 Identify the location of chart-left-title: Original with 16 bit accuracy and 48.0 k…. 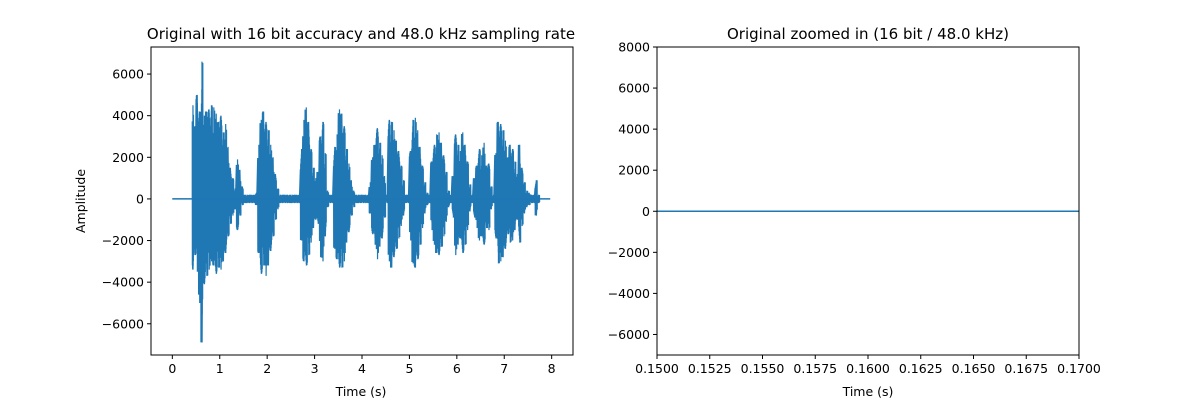
(361, 34).